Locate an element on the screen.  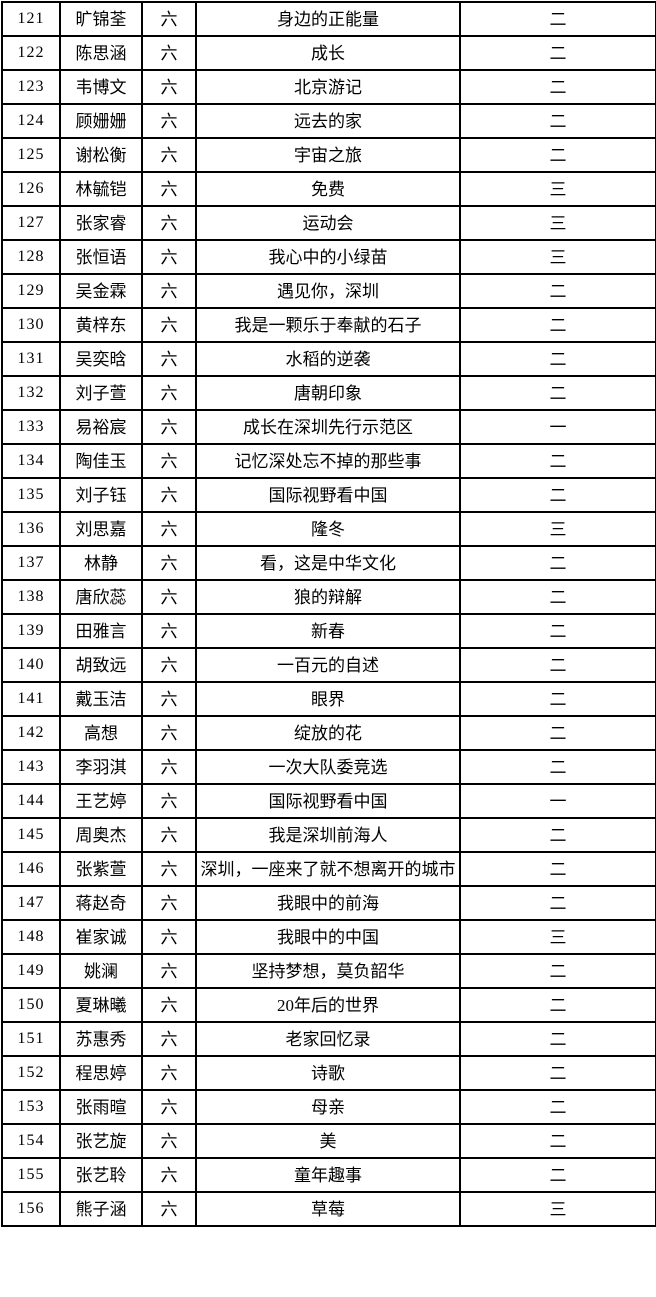
essay-title-cell: 成长在深圳先行示范区 is located at coordinates (328, 427).